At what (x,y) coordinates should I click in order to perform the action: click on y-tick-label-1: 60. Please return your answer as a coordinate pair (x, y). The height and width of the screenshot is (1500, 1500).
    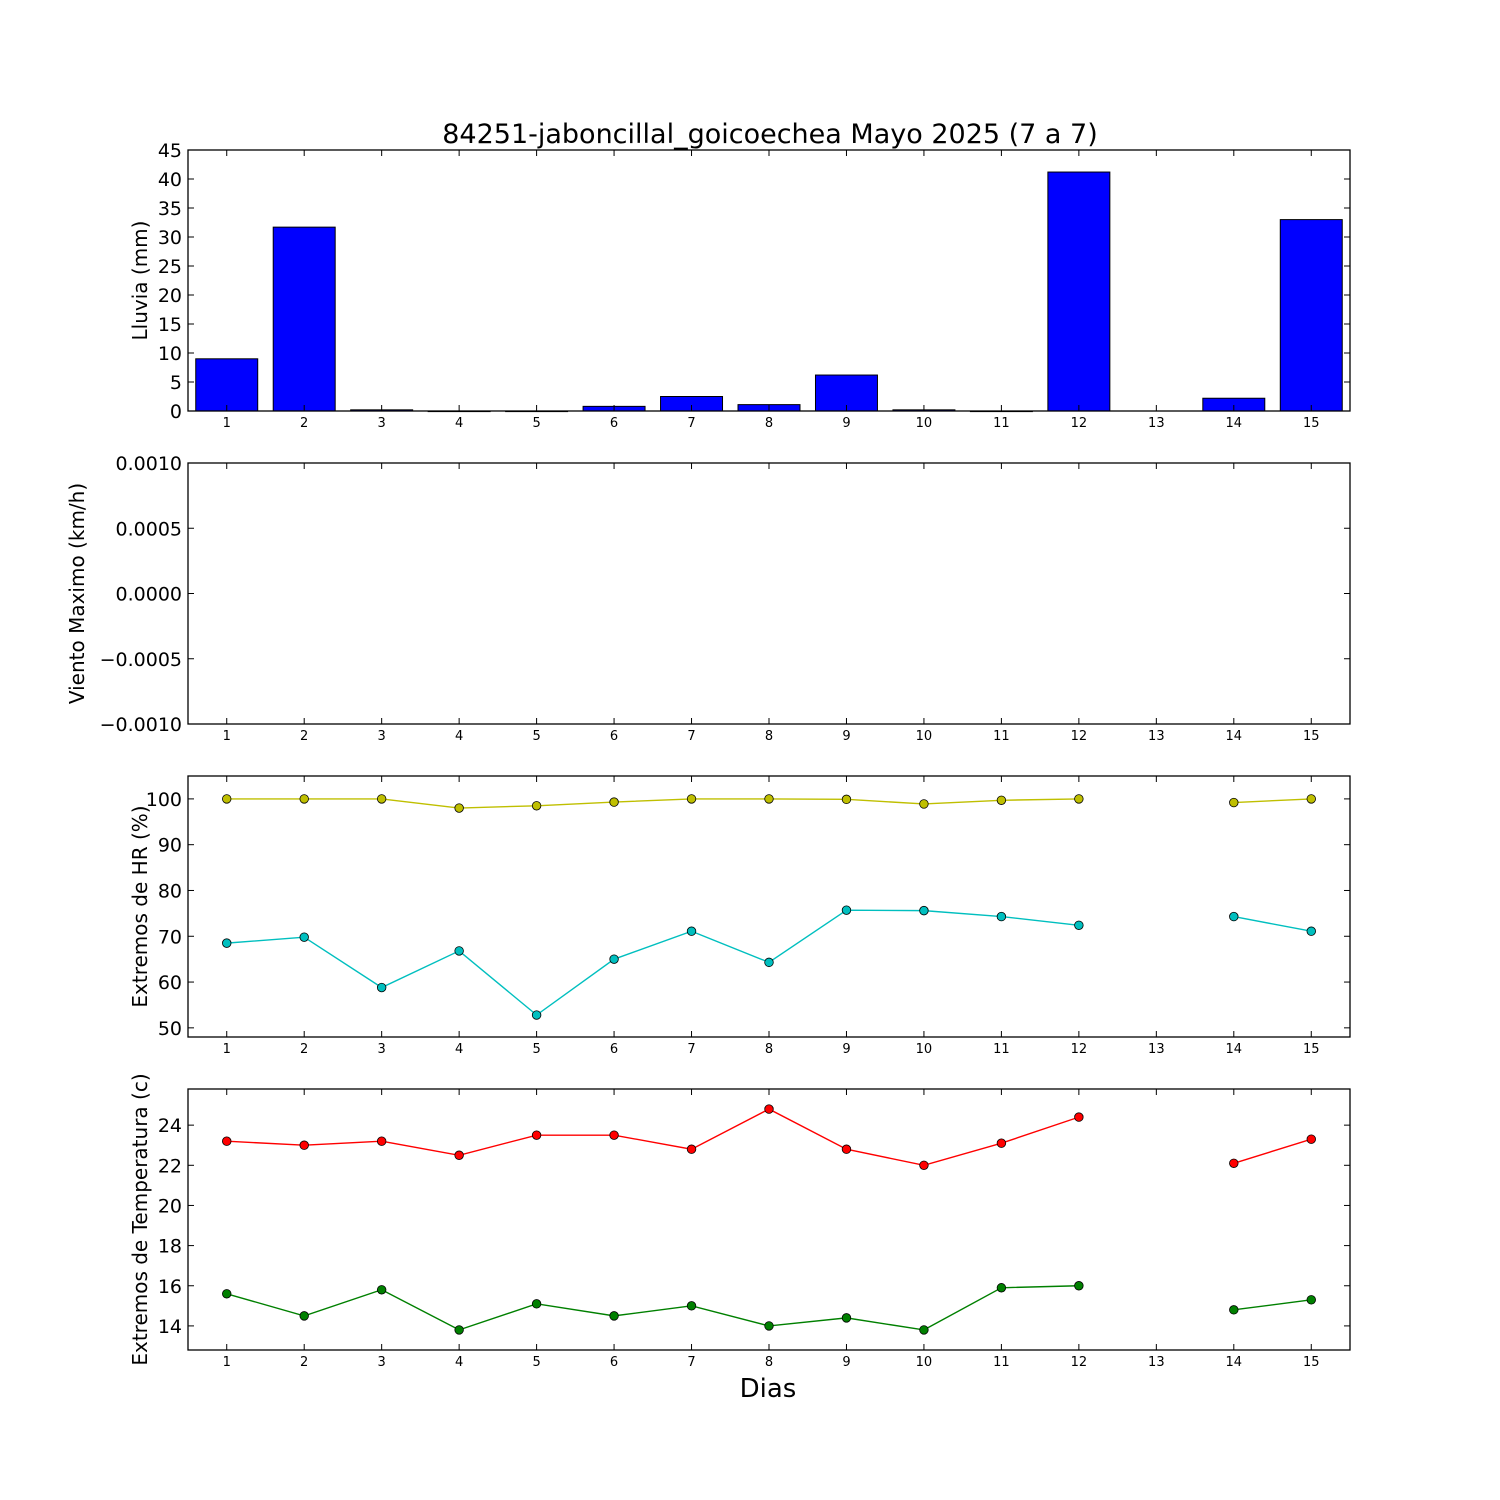
    Looking at the image, I should click on (170, 983).